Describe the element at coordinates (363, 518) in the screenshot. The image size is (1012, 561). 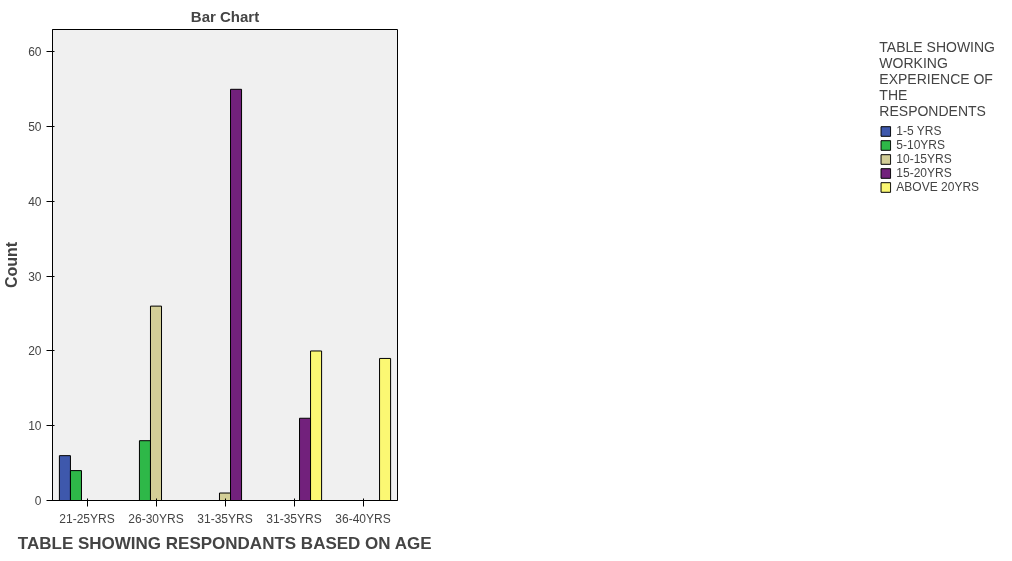
I see `x-tick-label: 36-40YRS` at that location.